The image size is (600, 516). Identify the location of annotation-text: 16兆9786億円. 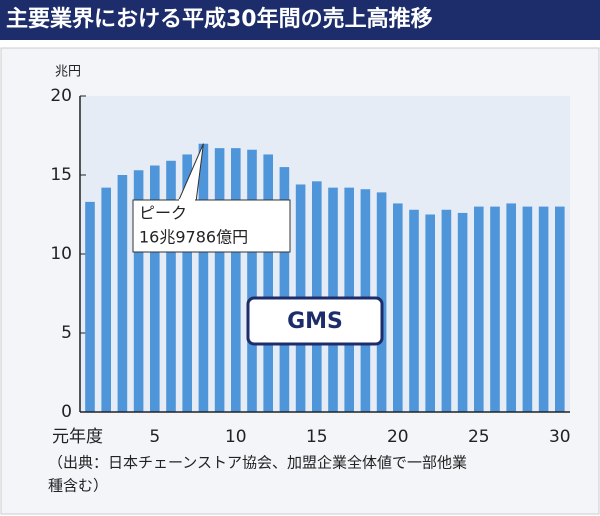
(193, 237).